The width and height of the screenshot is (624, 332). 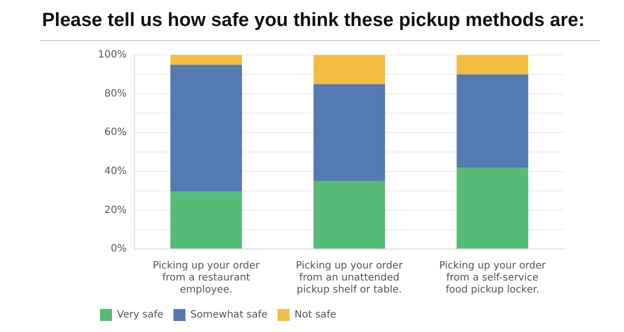 I want to click on x-tick-label: Picking up your order from a restaurant employee., so click(x=206, y=278).